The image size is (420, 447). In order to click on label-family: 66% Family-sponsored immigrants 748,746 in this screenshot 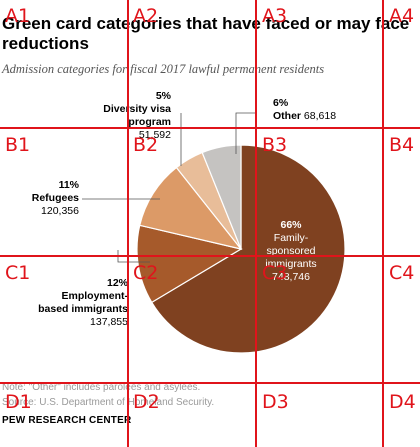, I will do `click(290, 251)`.